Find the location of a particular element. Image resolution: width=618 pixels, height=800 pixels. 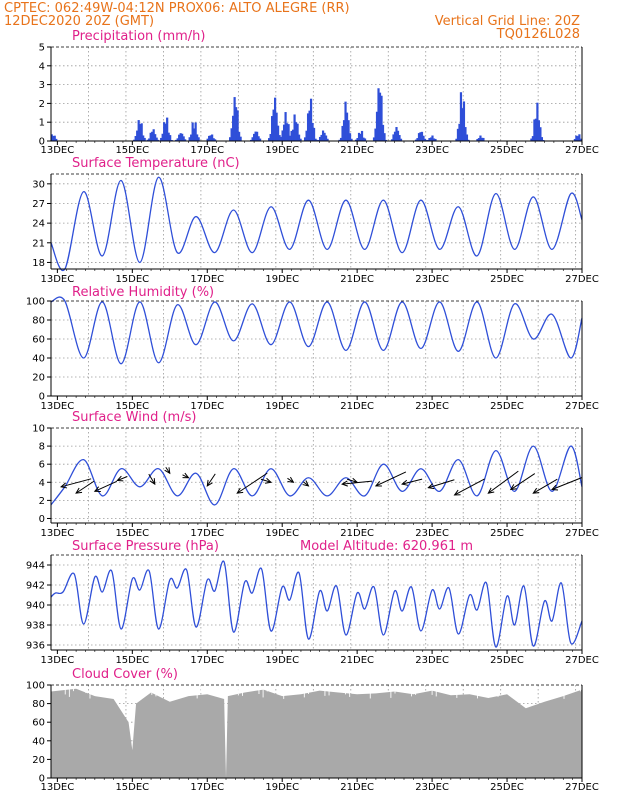

header-model-id: TQ0126L028 is located at coordinates (538, 34).